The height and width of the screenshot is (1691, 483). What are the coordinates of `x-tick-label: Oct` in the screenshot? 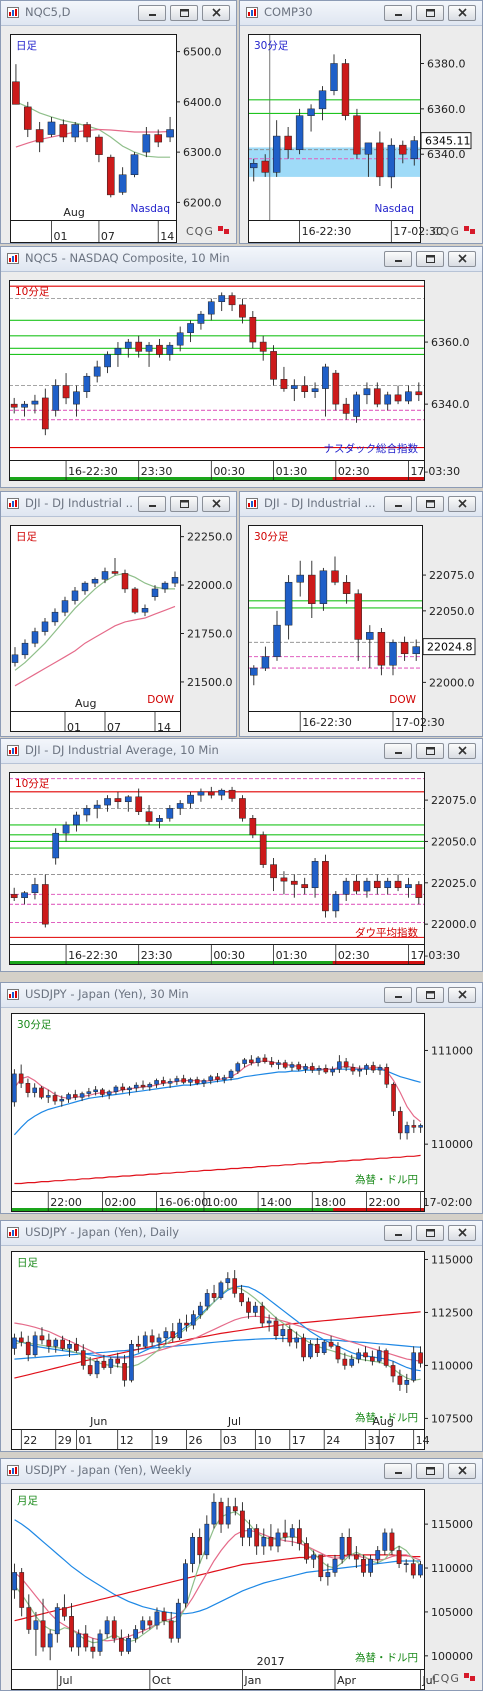 It's located at (162, 1680).